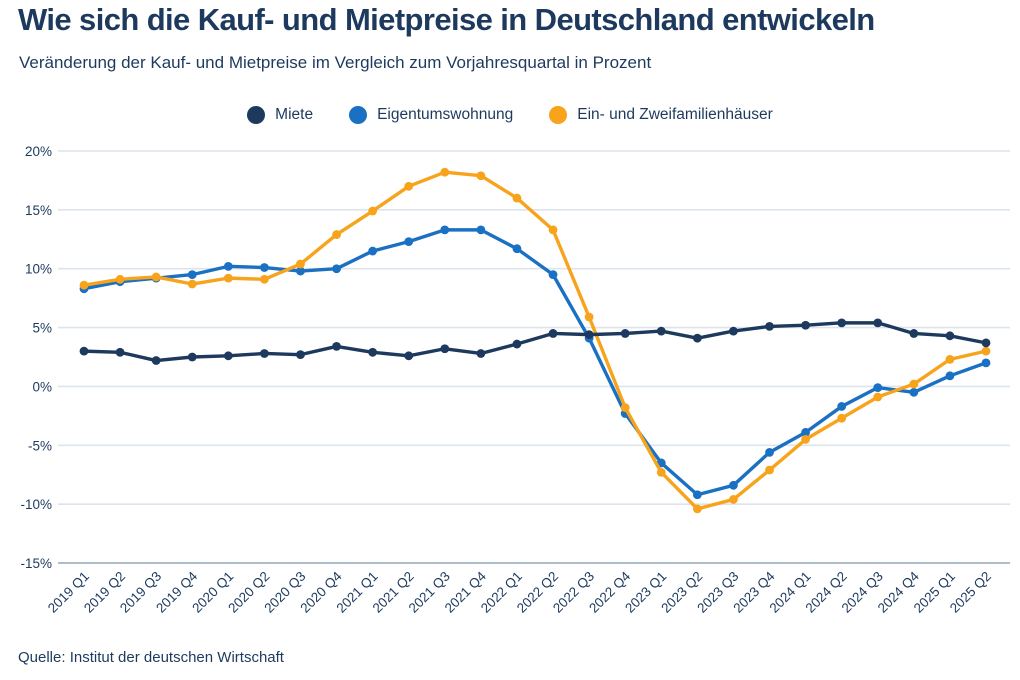  What do you see at coordinates (38, 210) in the screenshot?
I see `y-axis-tick-label: 15%` at bounding box center [38, 210].